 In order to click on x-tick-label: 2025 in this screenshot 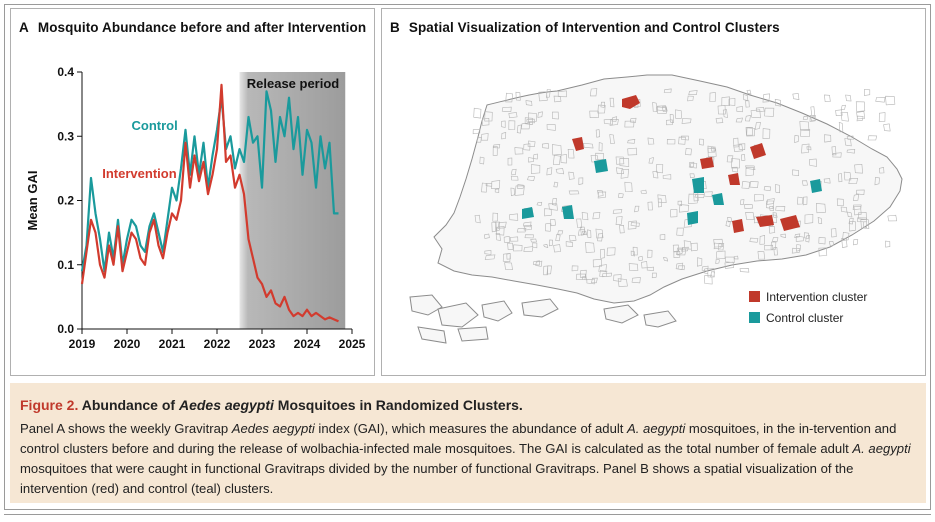, I will do `click(352, 344)`.